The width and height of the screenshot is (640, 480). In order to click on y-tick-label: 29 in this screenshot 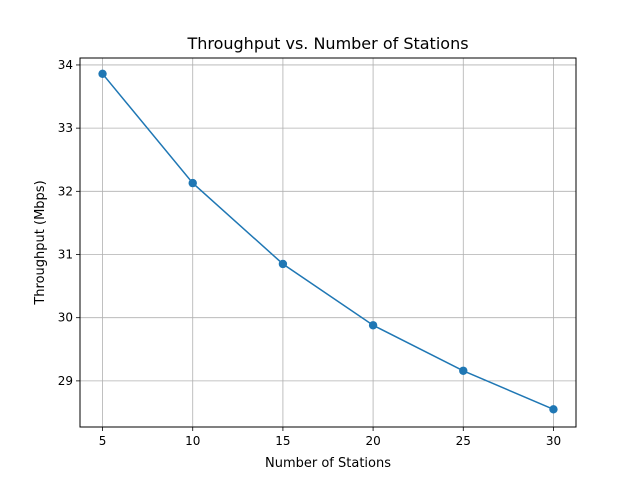, I will do `click(65, 381)`.